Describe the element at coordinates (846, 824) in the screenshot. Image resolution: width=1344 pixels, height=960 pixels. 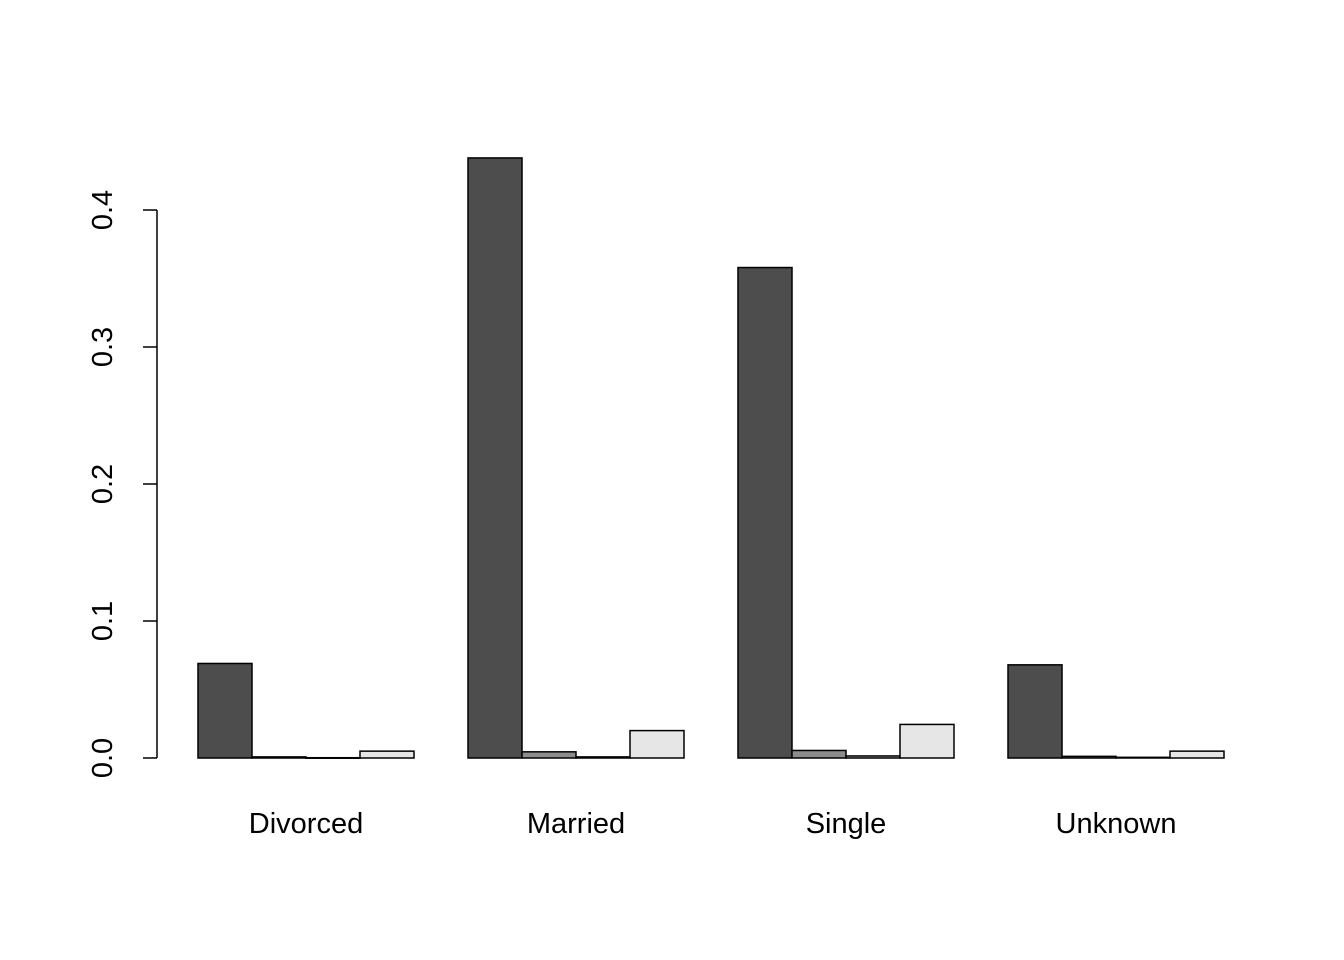
I see `category-label: Single` at that location.